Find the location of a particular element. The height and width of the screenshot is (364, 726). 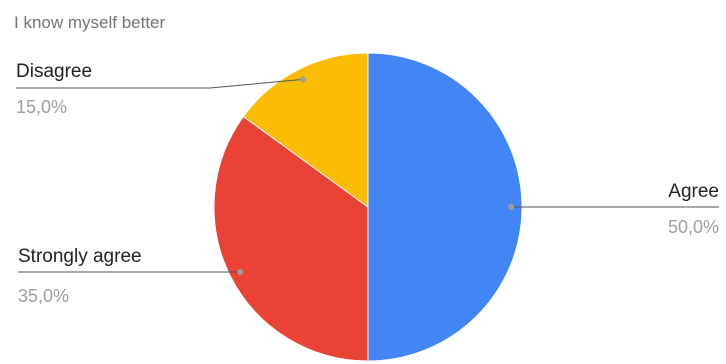

slice-label-name: Strongly agree is located at coordinates (80, 256).